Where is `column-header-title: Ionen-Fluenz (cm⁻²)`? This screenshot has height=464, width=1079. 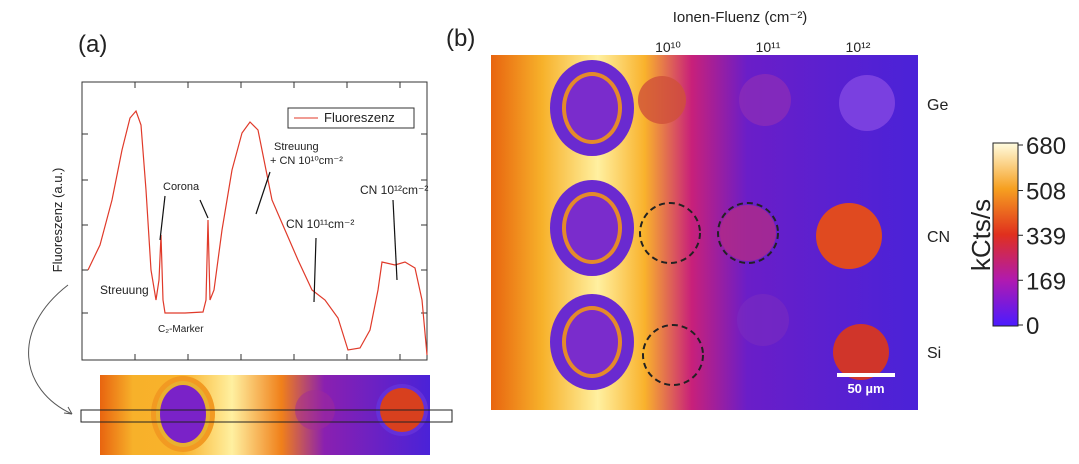
column-header-title: Ionen-Fluenz (cm⁻²) is located at coordinates (740, 17).